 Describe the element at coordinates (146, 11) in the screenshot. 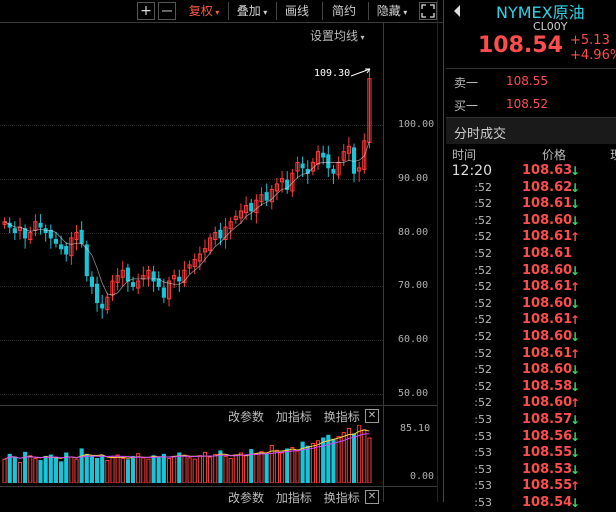

I see `zoom-in-button: +` at that location.